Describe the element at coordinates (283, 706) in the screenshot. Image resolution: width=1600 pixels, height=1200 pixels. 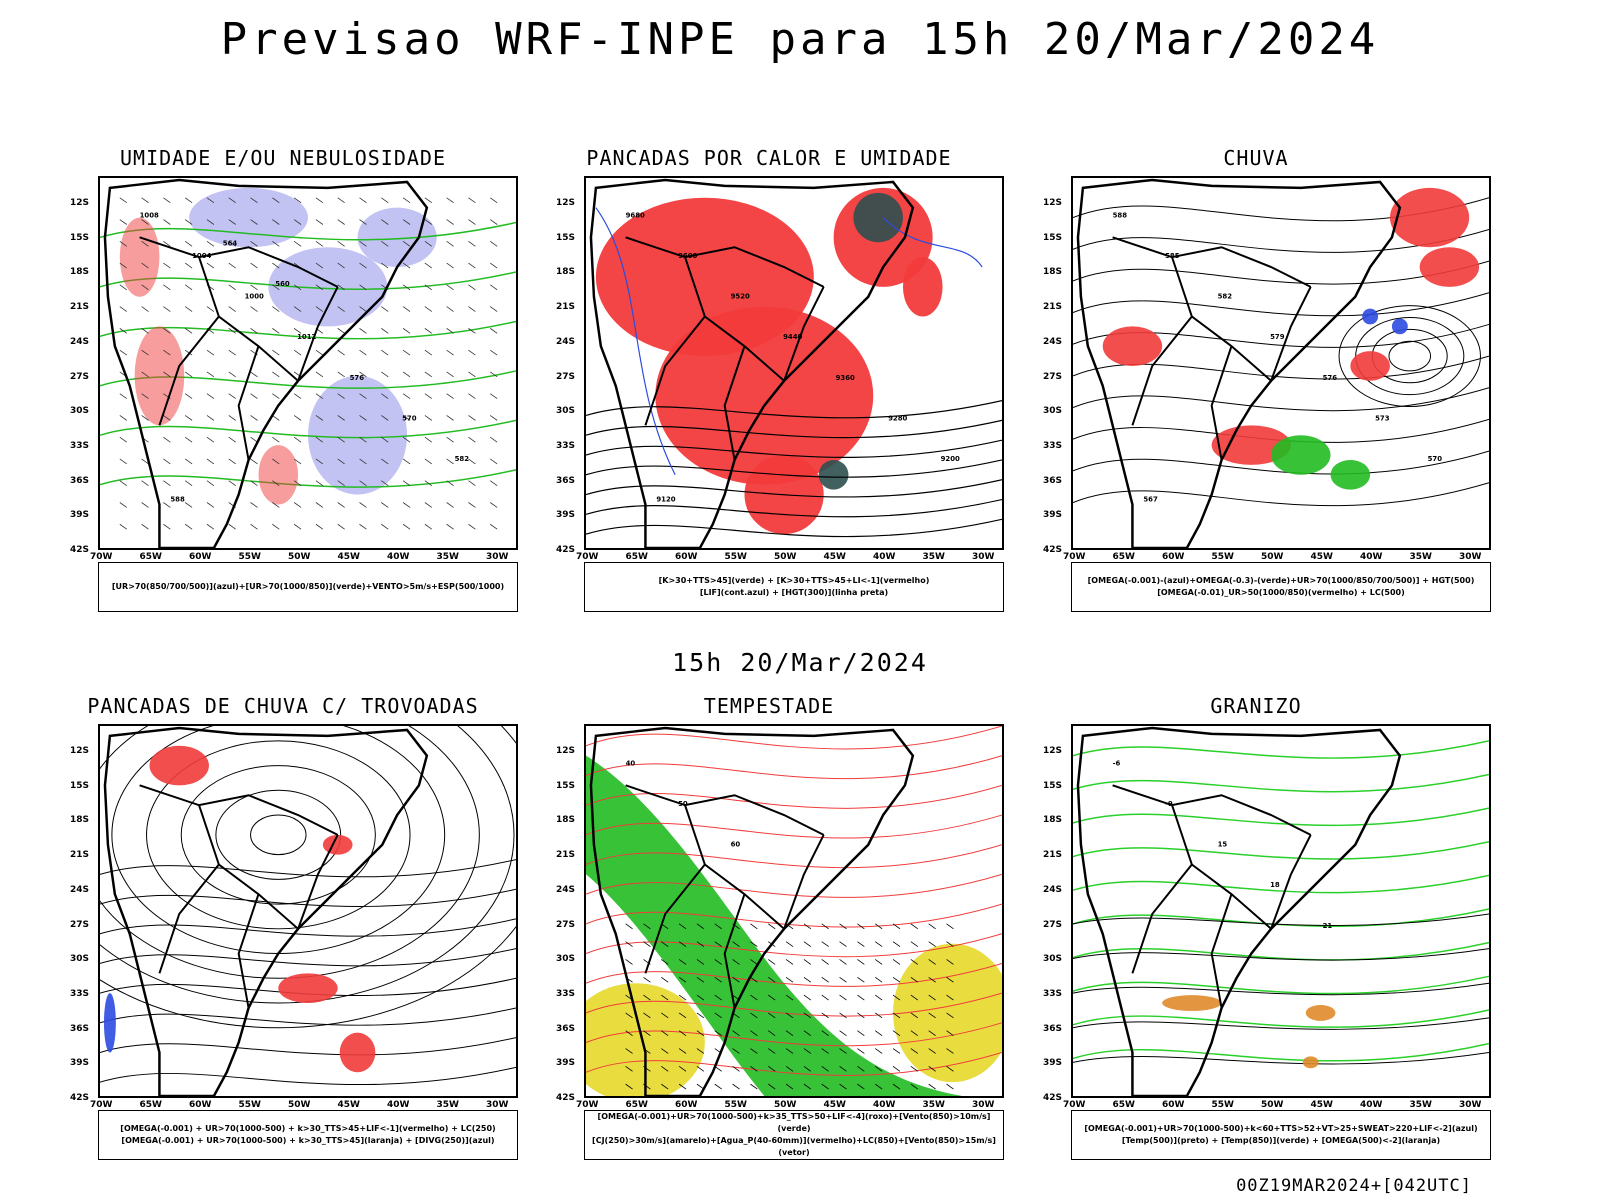
I see `panel-title: PANCADAS DE CHUVA C/ TROVOADAS` at that location.